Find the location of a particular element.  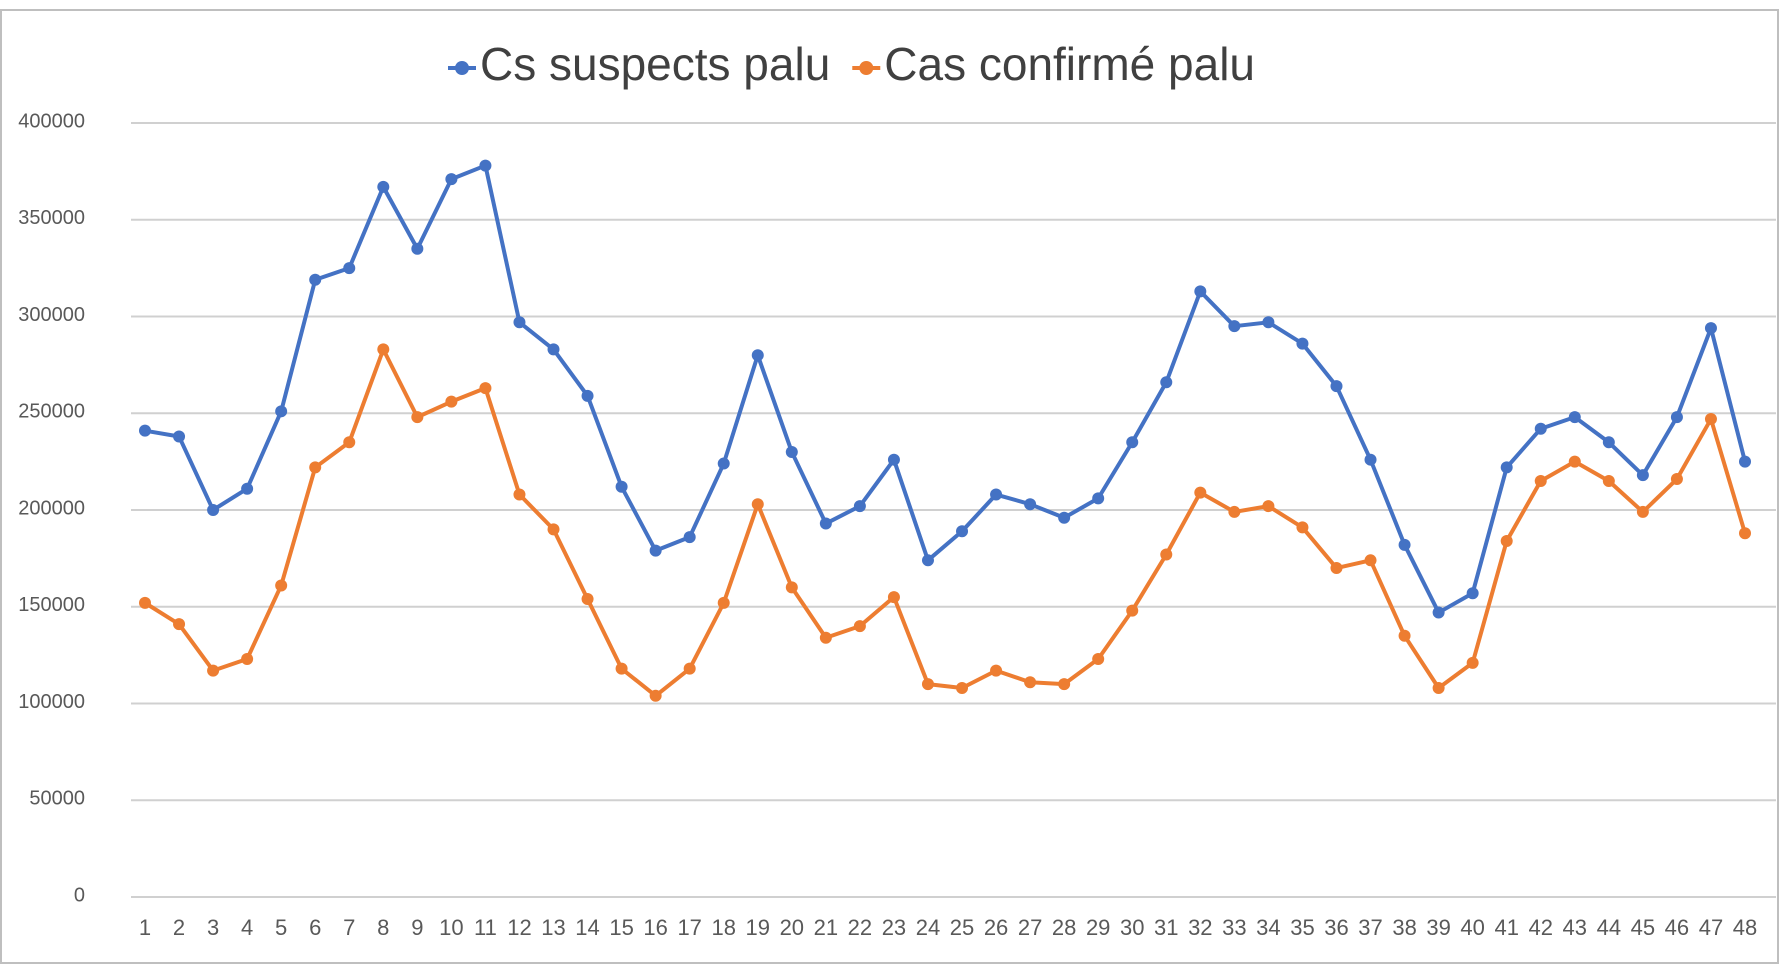

y-tick-label: 0 is located at coordinates (79, 895).